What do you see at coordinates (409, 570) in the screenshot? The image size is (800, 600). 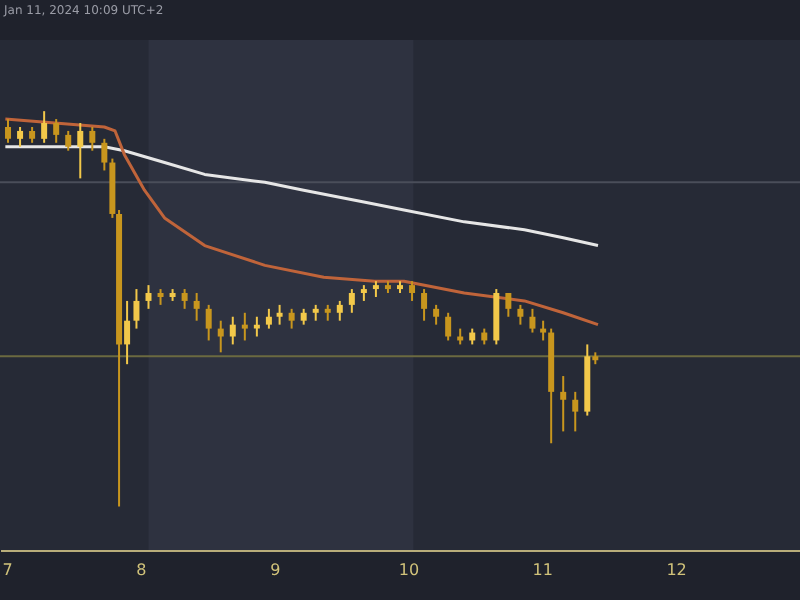 I see `x-tick-label: 10` at bounding box center [409, 570].